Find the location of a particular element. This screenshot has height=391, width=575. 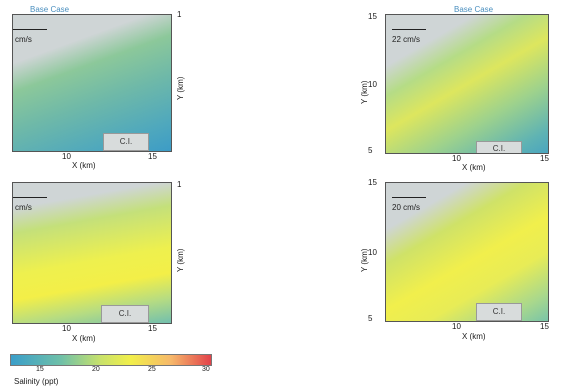

panel-bottom-right: 20 cm/s C.I. is located at coordinates (467, 252).